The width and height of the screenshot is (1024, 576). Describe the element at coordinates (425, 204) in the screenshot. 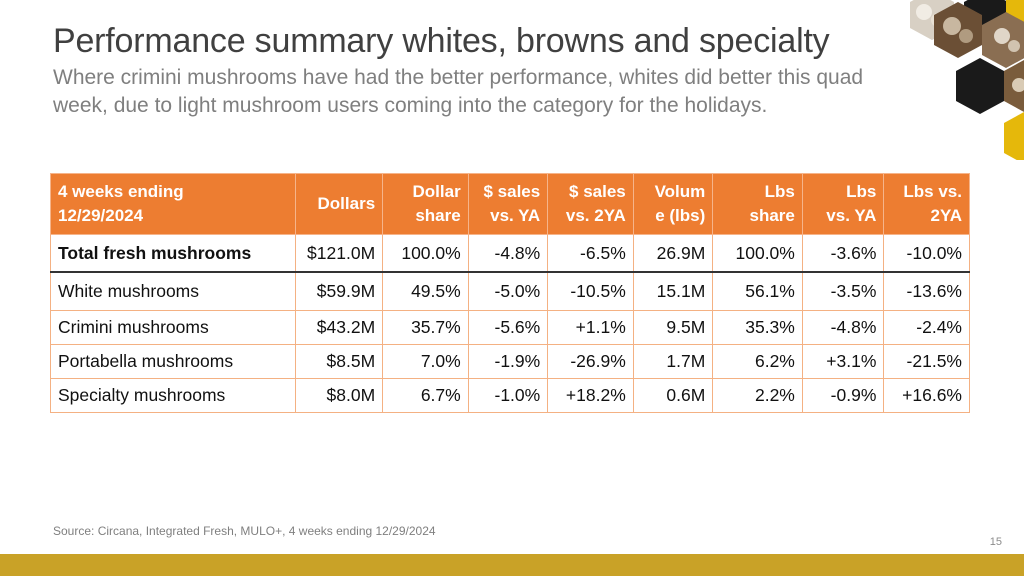

I see `header-dollar-share: Dollar share` at that location.